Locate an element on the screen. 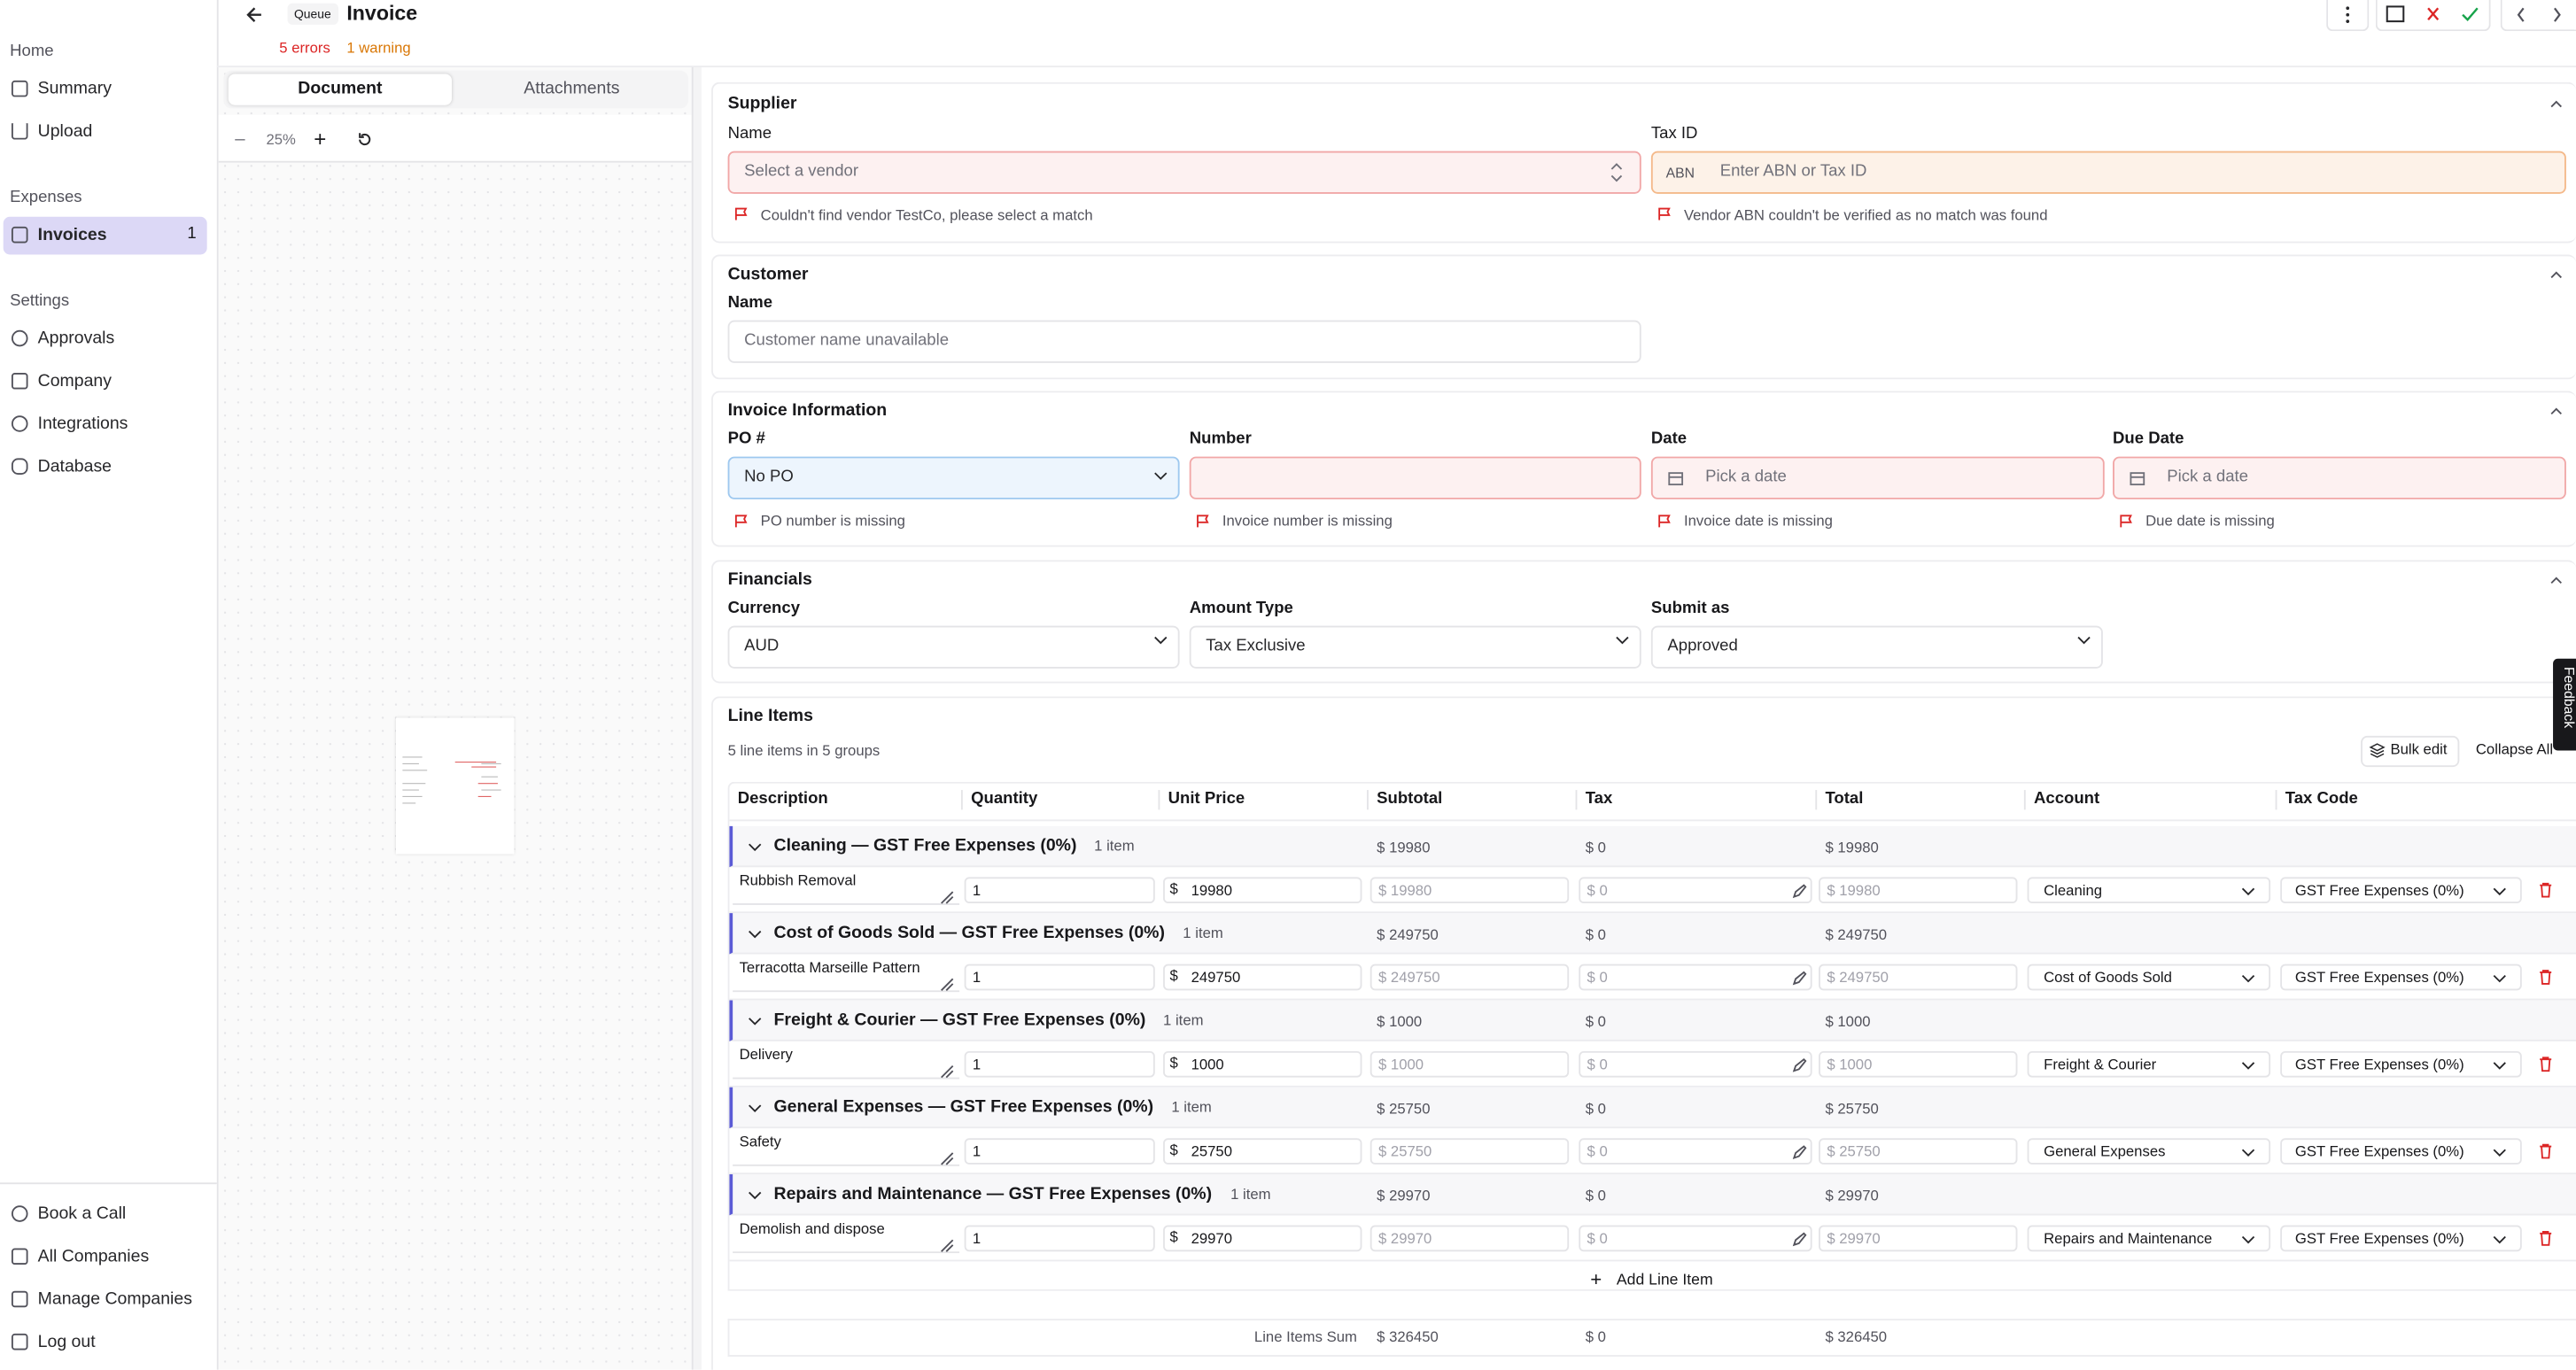 The image size is (2576, 1370). account: General Expenses is located at coordinates (2149, 1151).